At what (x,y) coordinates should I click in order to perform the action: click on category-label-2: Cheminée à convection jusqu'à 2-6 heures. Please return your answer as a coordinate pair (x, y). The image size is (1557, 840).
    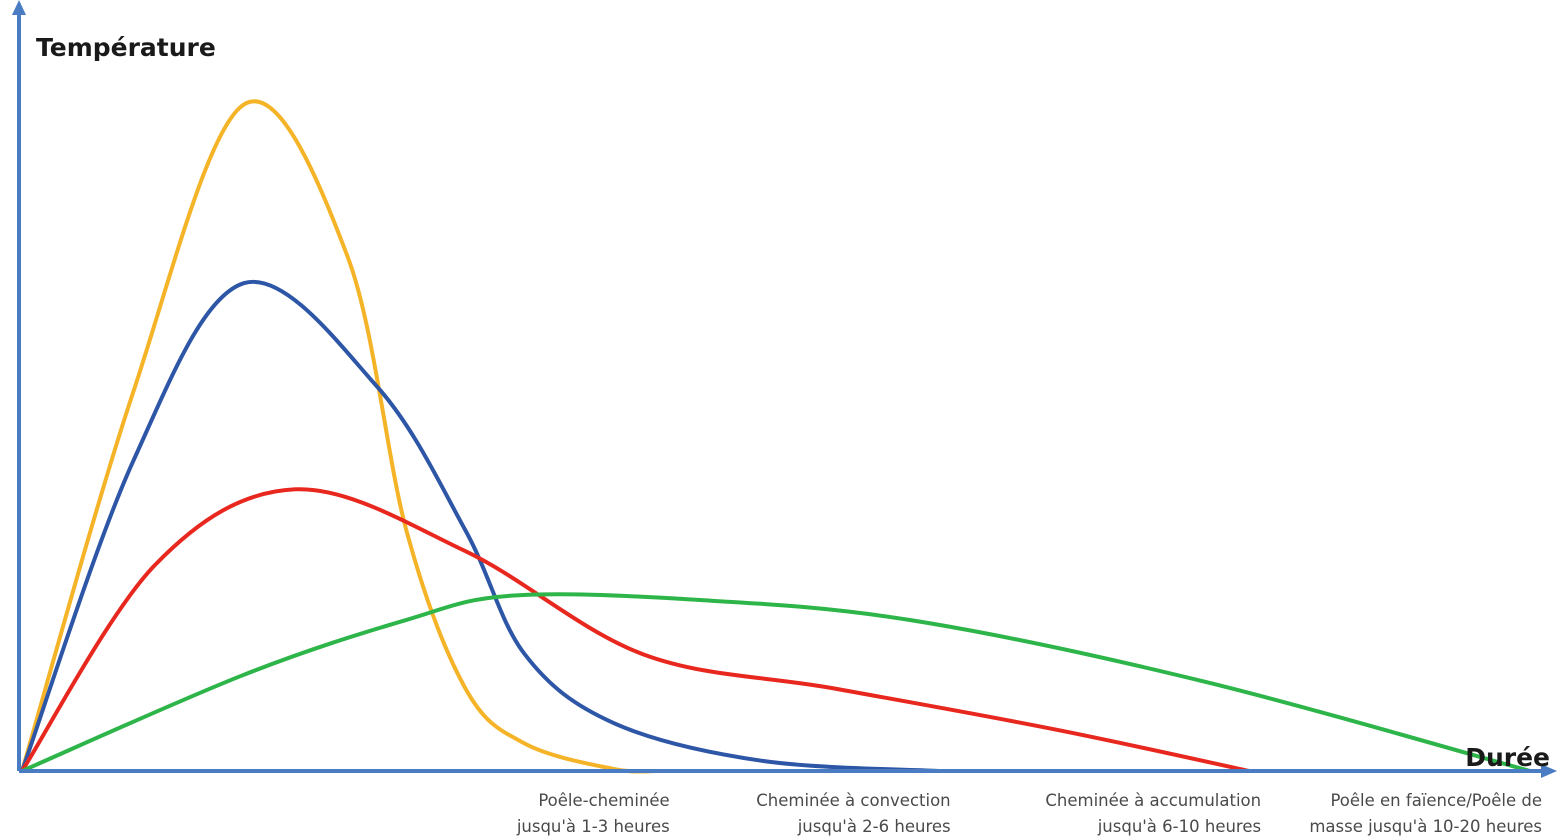
    Looking at the image, I should click on (853, 813).